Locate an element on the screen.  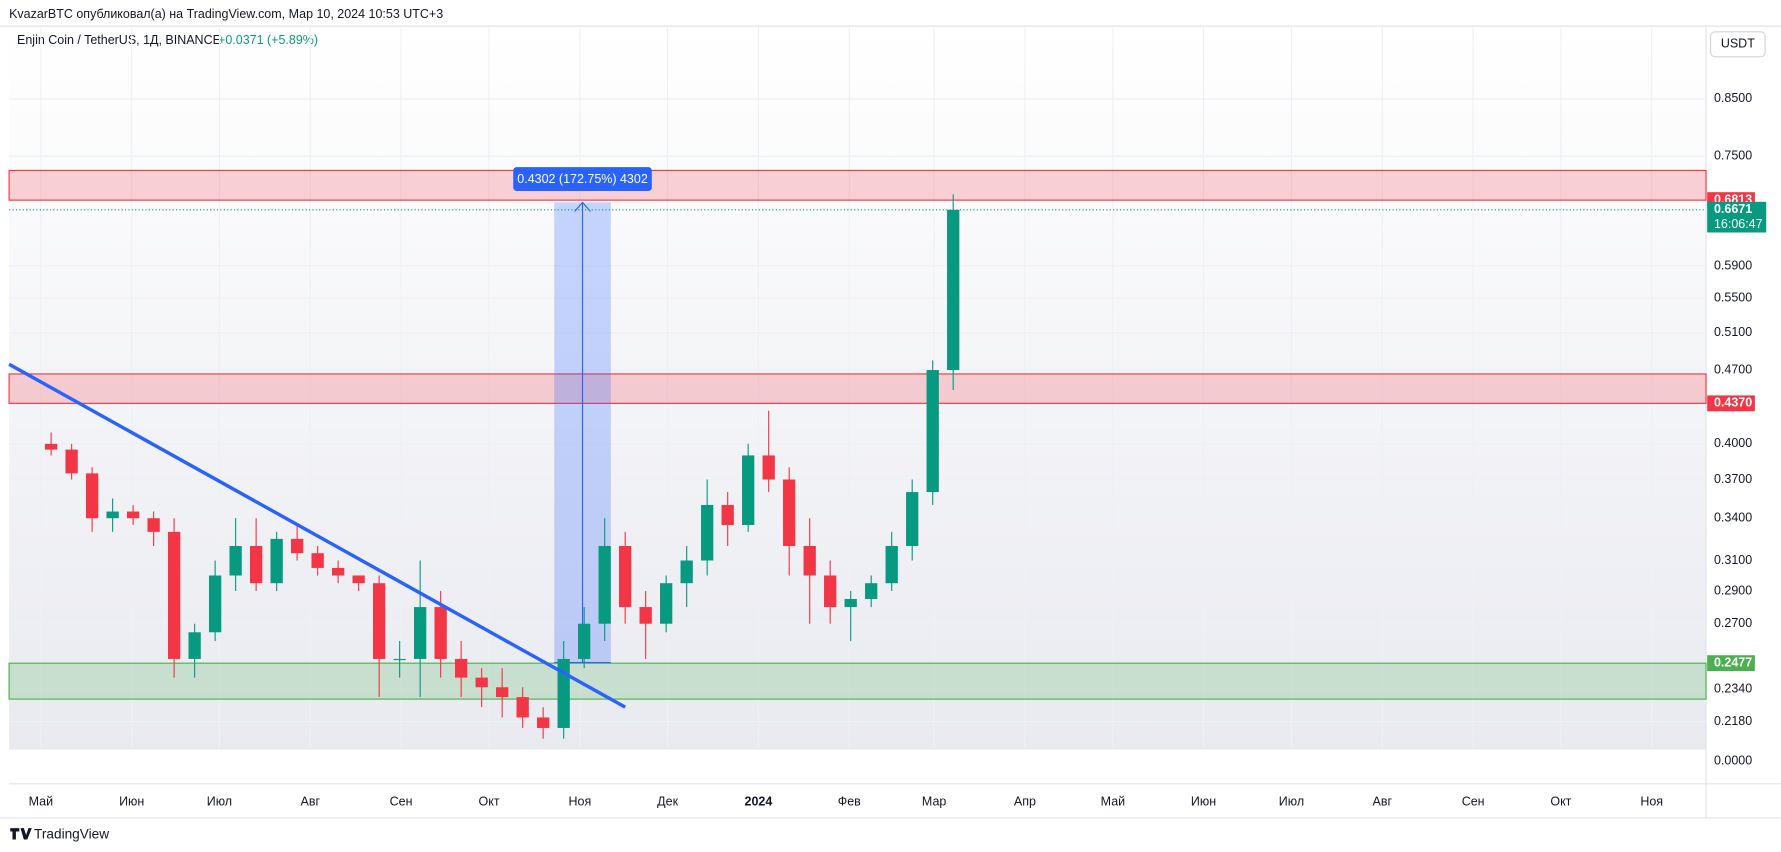
axis-gap is located at coordinates (858, 766).